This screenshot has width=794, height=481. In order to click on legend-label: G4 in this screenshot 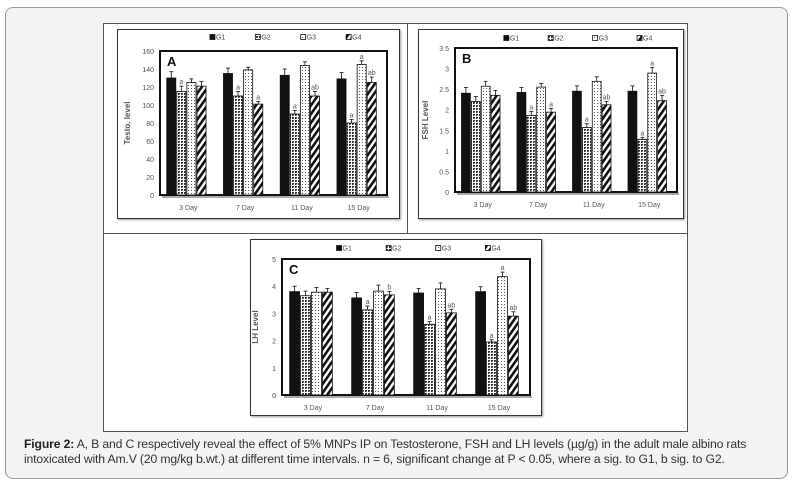, I will do `click(356, 38)`.